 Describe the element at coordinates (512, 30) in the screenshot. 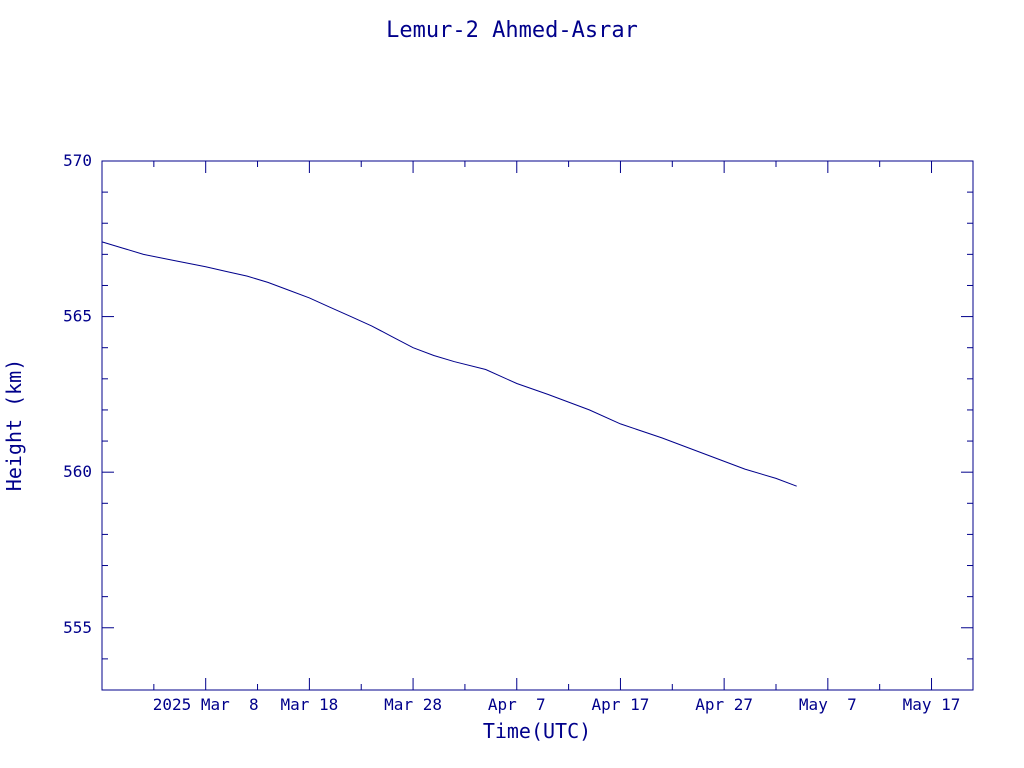

I see `chart-title: Lemur-2 Ahmed-Asrar` at that location.